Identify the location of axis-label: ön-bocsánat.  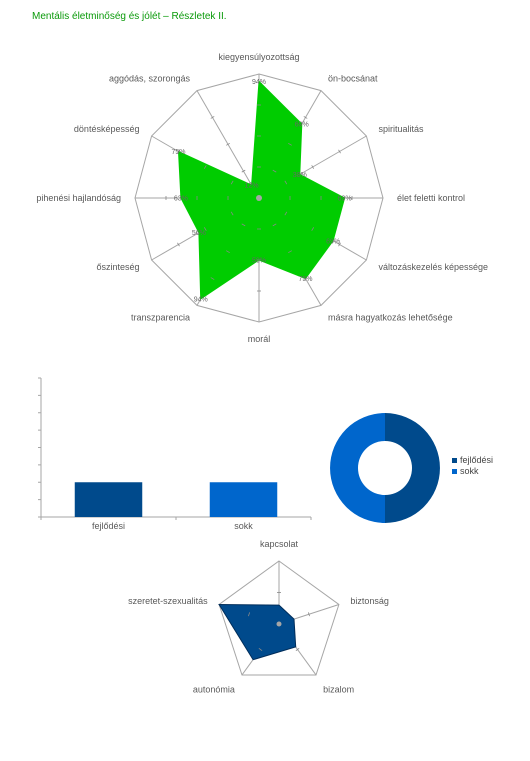
(353, 78).